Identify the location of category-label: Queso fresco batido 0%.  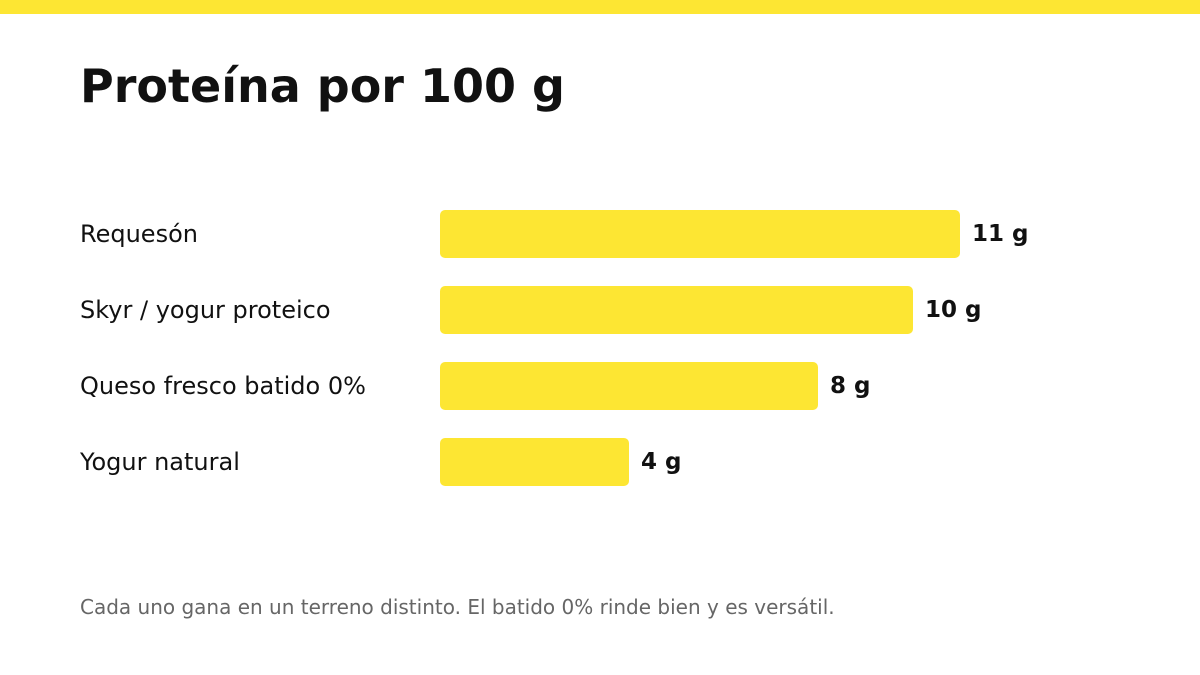
(223, 386).